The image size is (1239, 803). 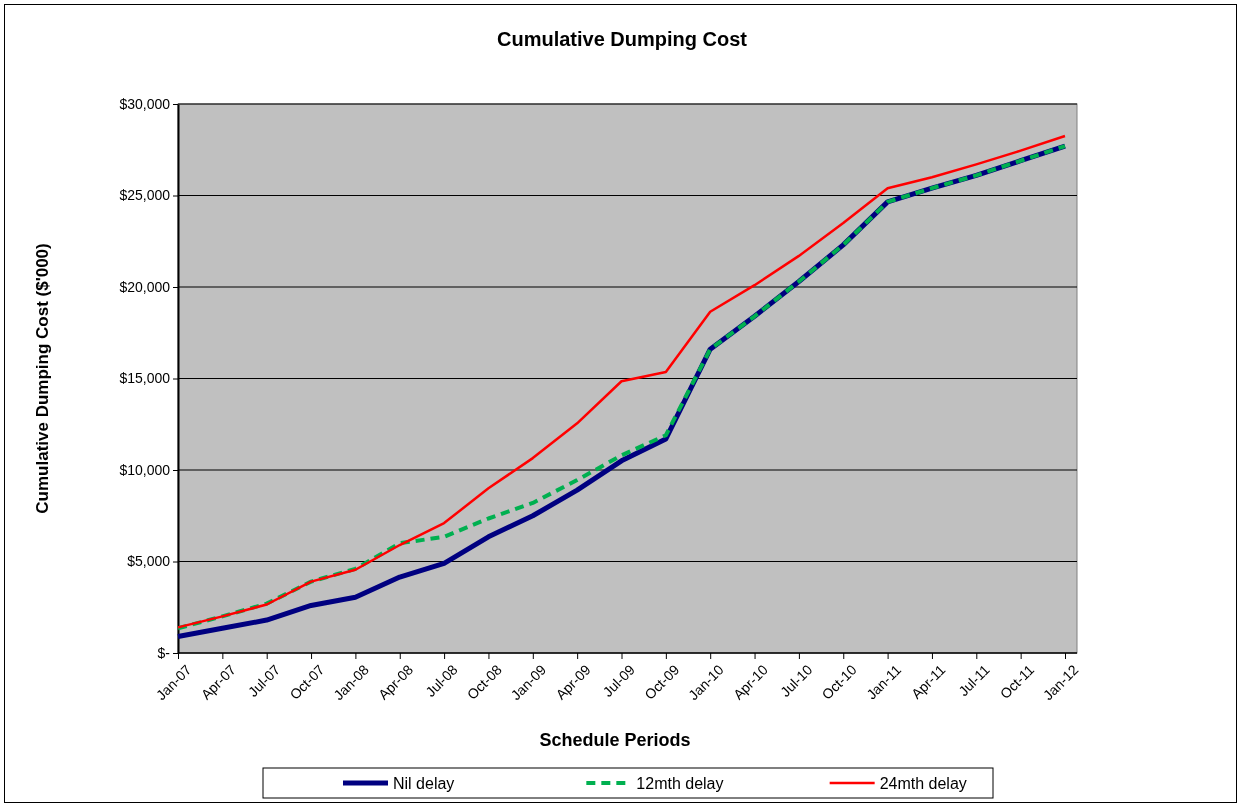 What do you see at coordinates (145, 195) in the screenshot?
I see `y-tick-label: $25,000` at bounding box center [145, 195].